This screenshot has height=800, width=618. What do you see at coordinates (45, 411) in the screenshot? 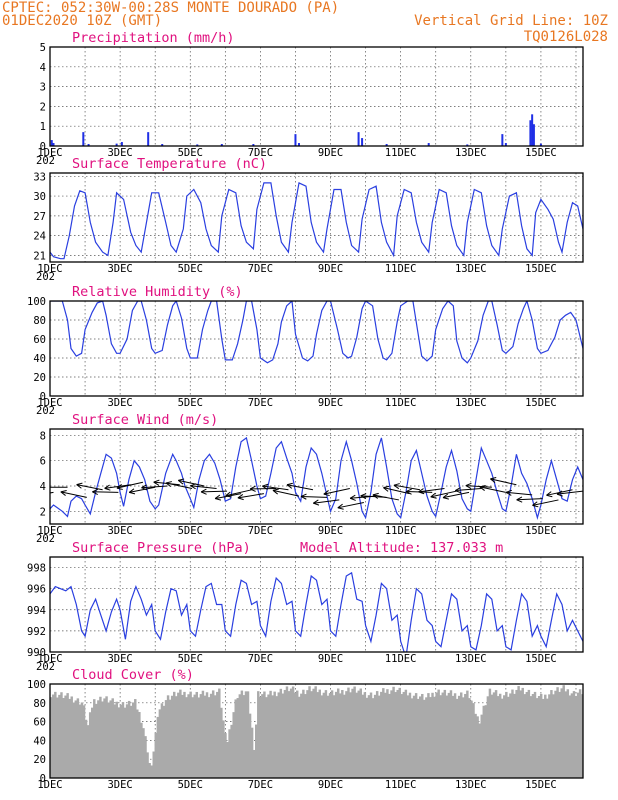
I see `x-sub-label: 202` at bounding box center [45, 411].